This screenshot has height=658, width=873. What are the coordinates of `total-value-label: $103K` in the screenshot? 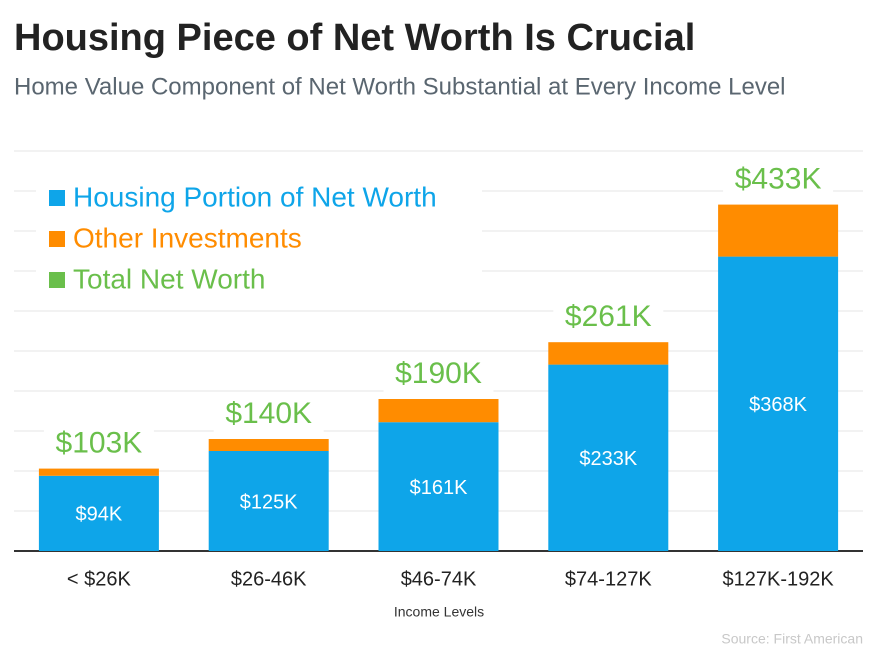 It's located at (99, 443).